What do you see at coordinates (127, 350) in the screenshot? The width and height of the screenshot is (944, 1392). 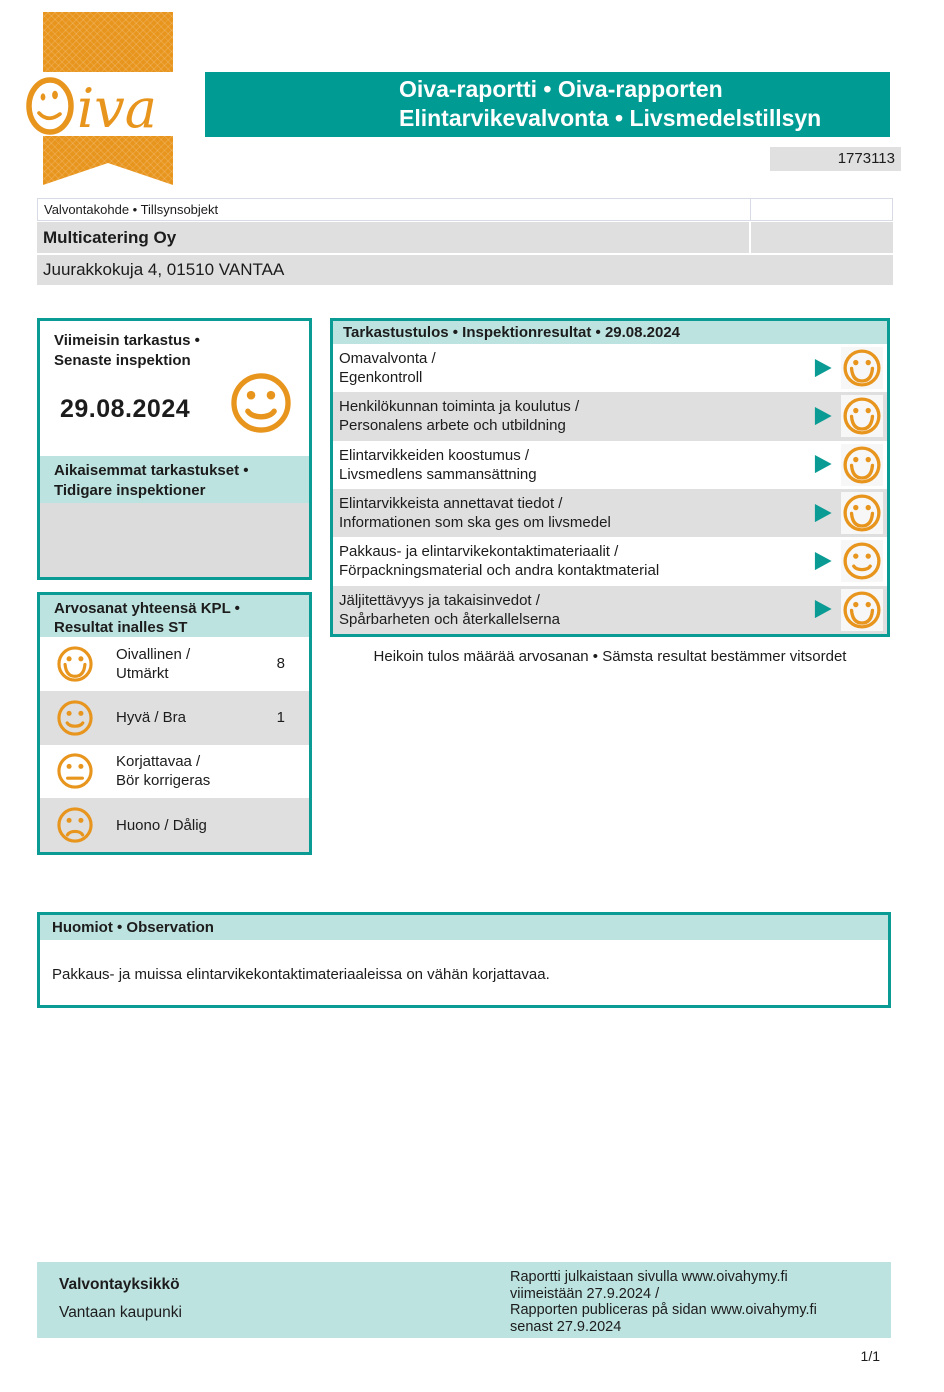 I see `last-inspection-title: Viimeisin tarkastus • Senaste inspektion` at bounding box center [127, 350].